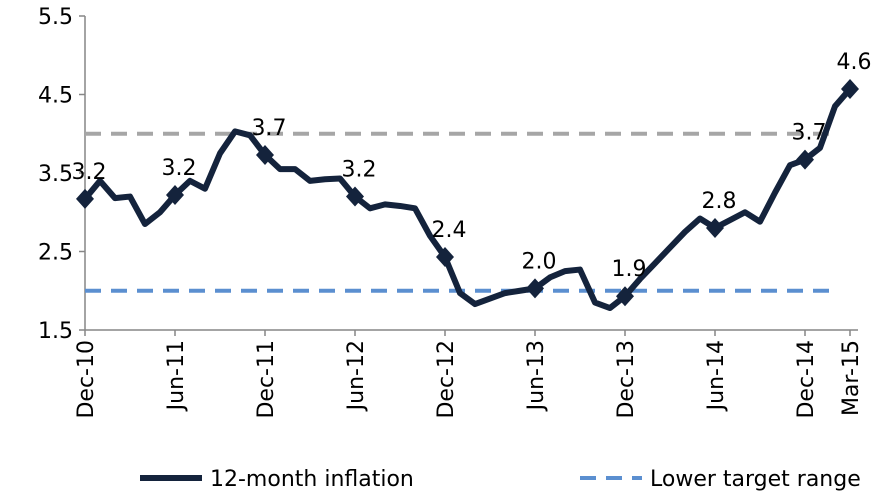 The height and width of the screenshot is (496, 888). Describe the element at coordinates (266, 379) in the screenshot. I see `x-tick-label: Dec-11` at that location.